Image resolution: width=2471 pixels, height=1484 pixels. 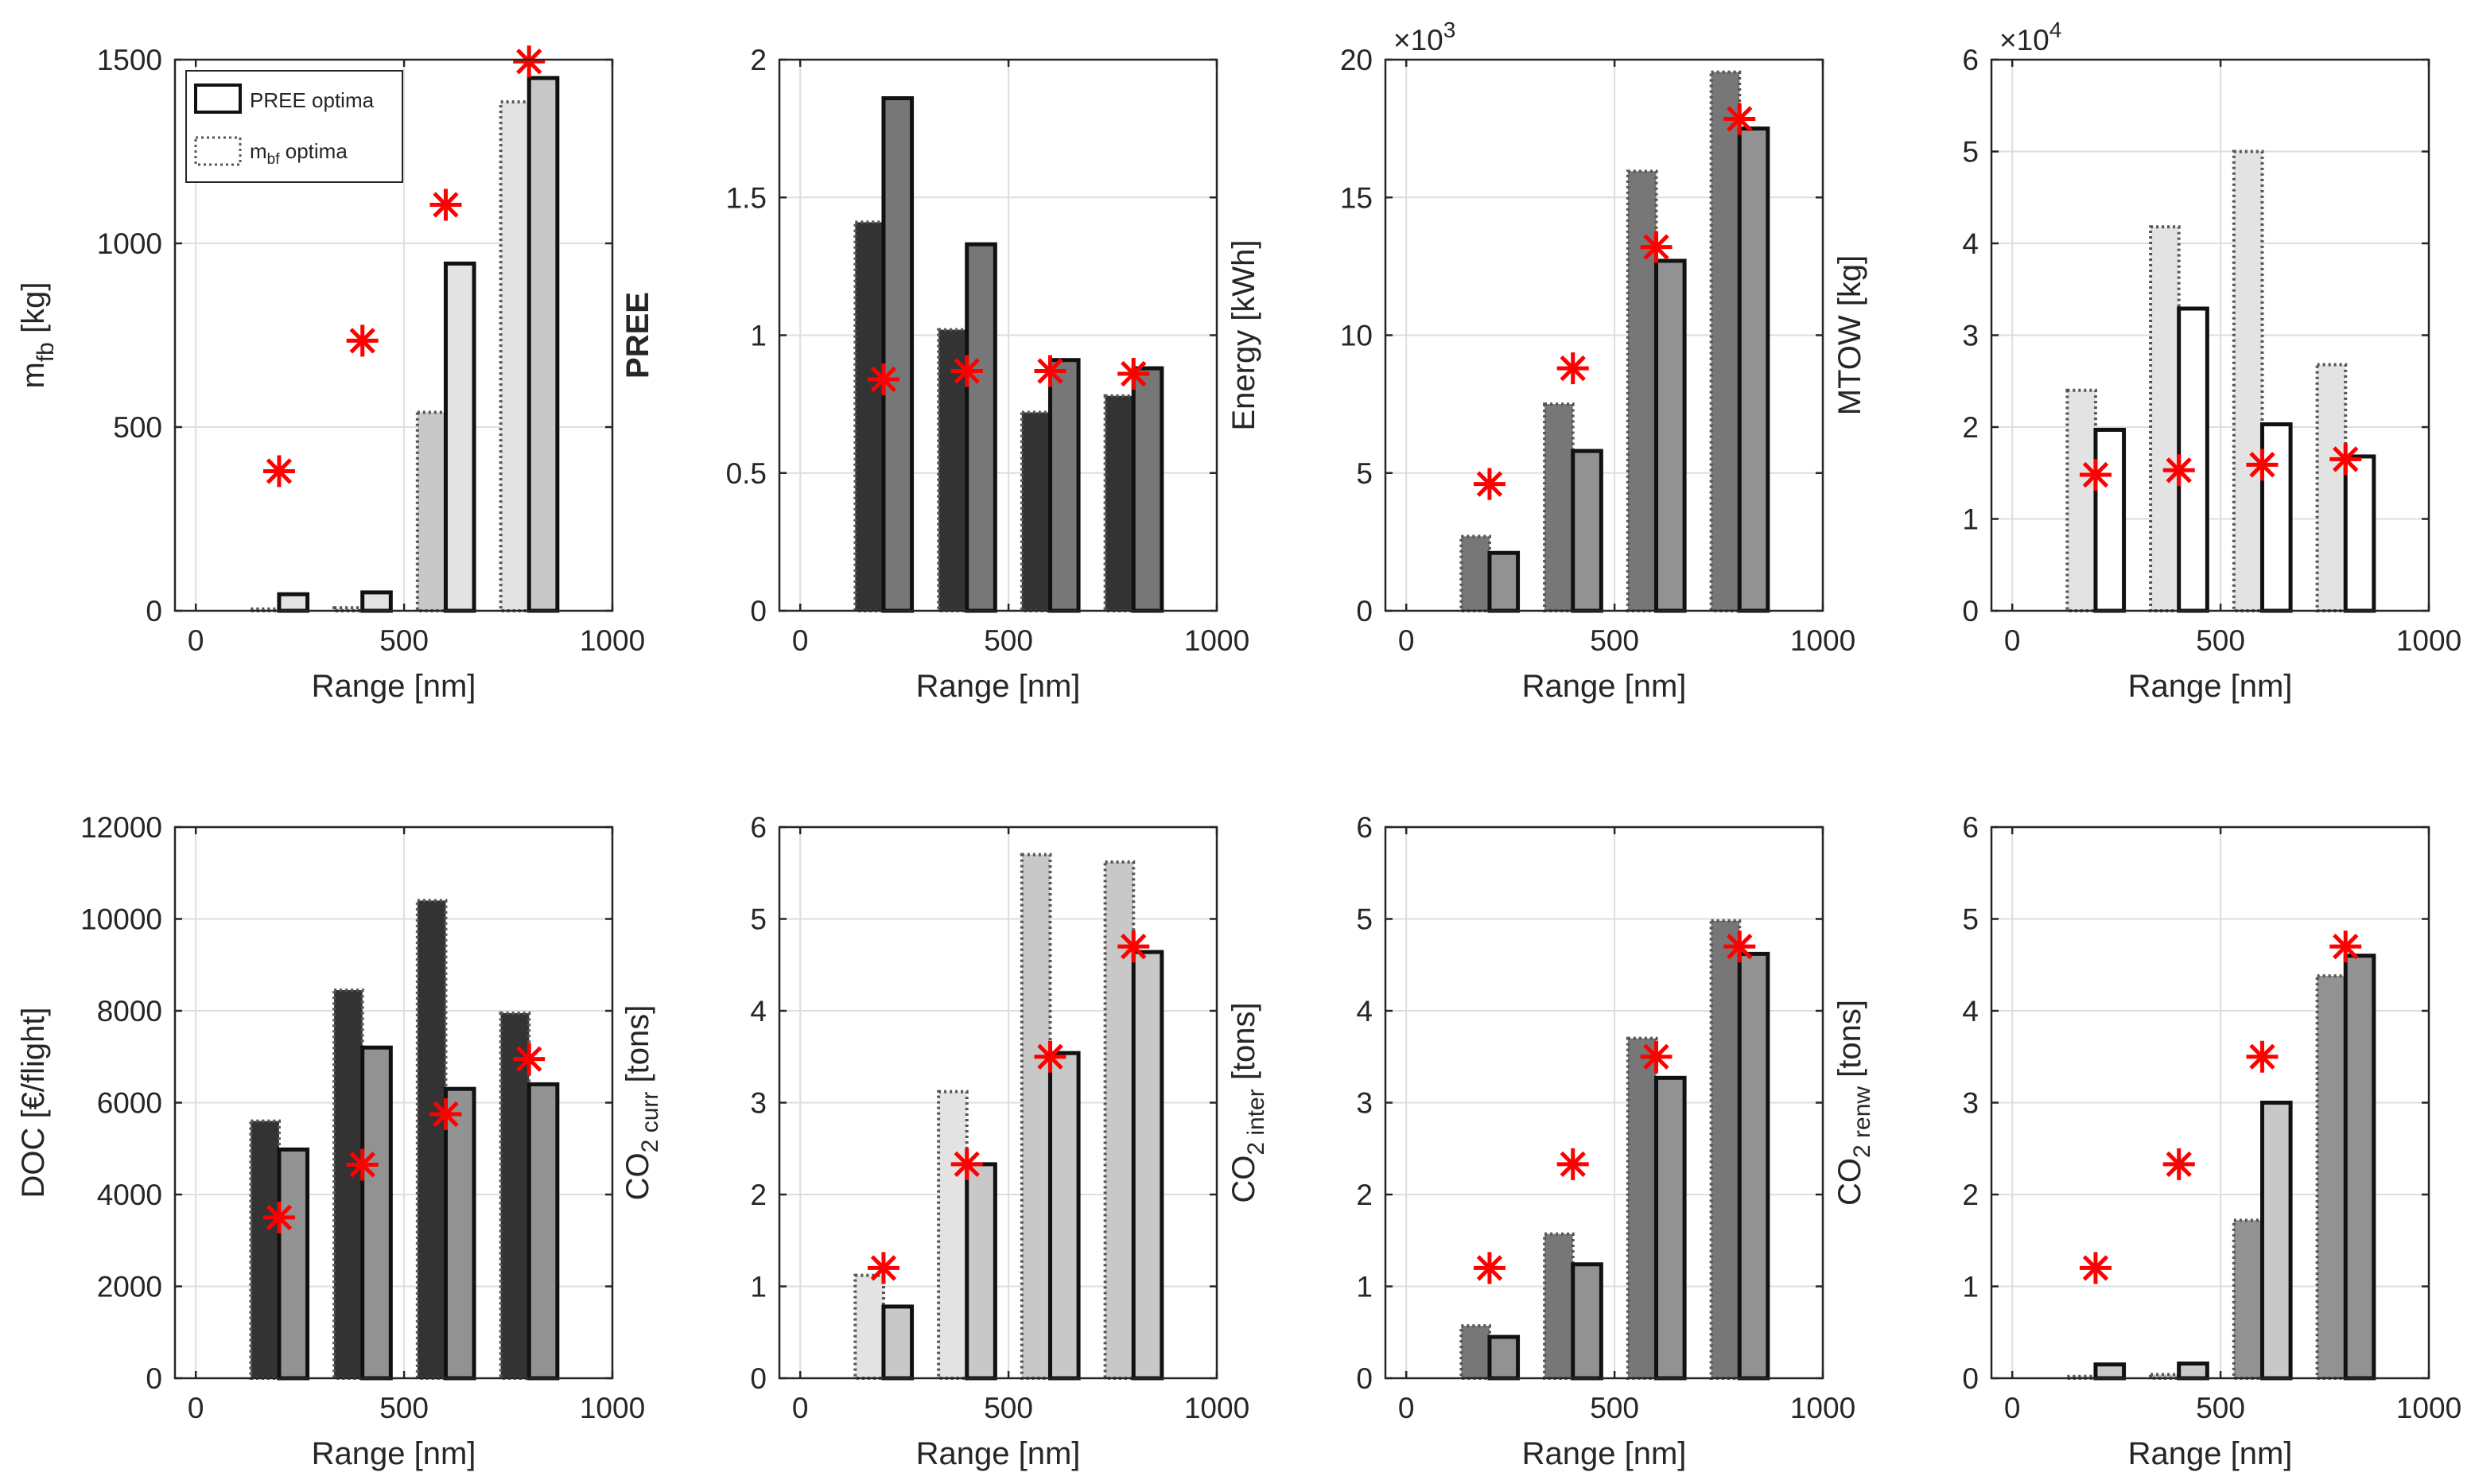 I want to click on subplot-co2renw: 0 500 1000 0 1 2 3 4 5 6 Range [nm] CO2 renw [tons], so click(x=2146, y=1141).